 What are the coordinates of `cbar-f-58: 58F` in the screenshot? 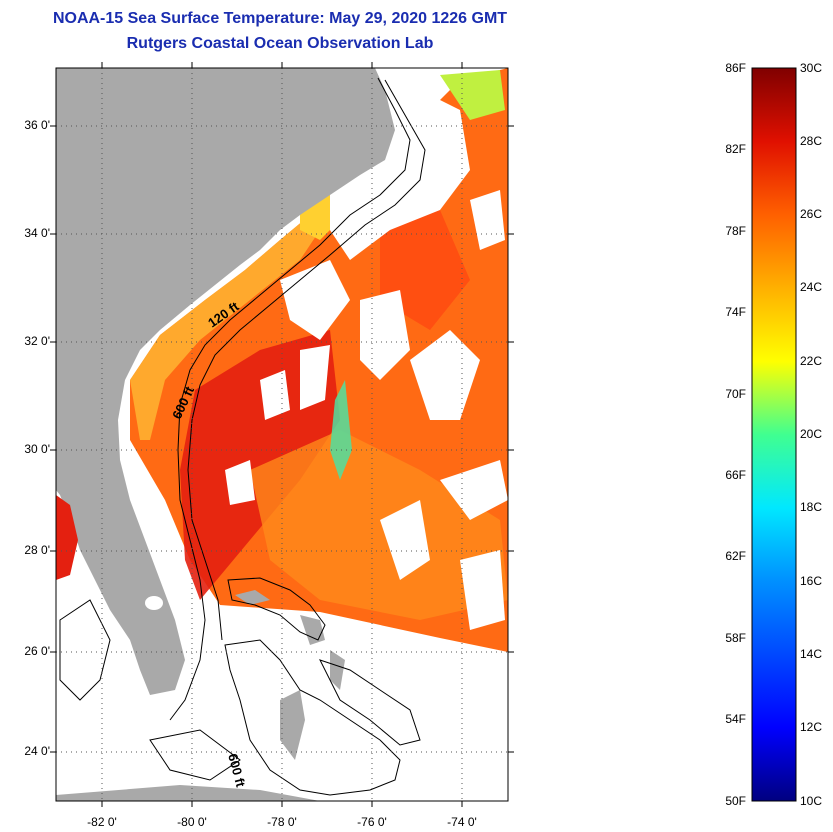 It's located at (735, 638).